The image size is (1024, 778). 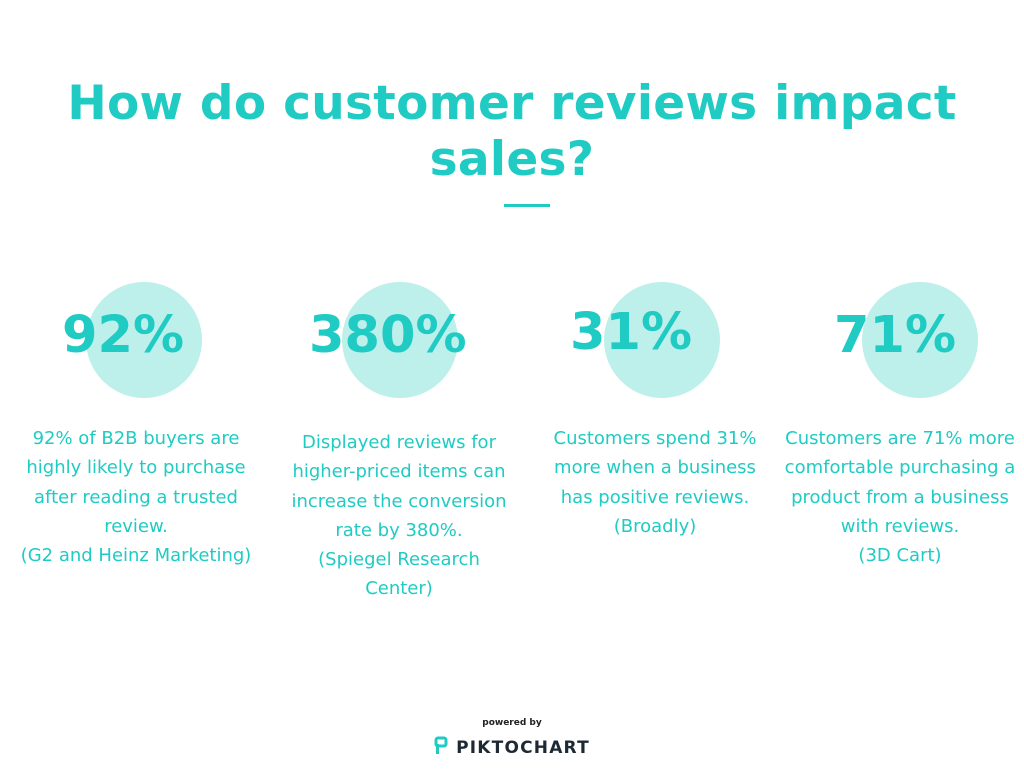 What do you see at coordinates (136, 468) in the screenshot?
I see `stat-1-line-2: highly likely to purchase` at bounding box center [136, 468].